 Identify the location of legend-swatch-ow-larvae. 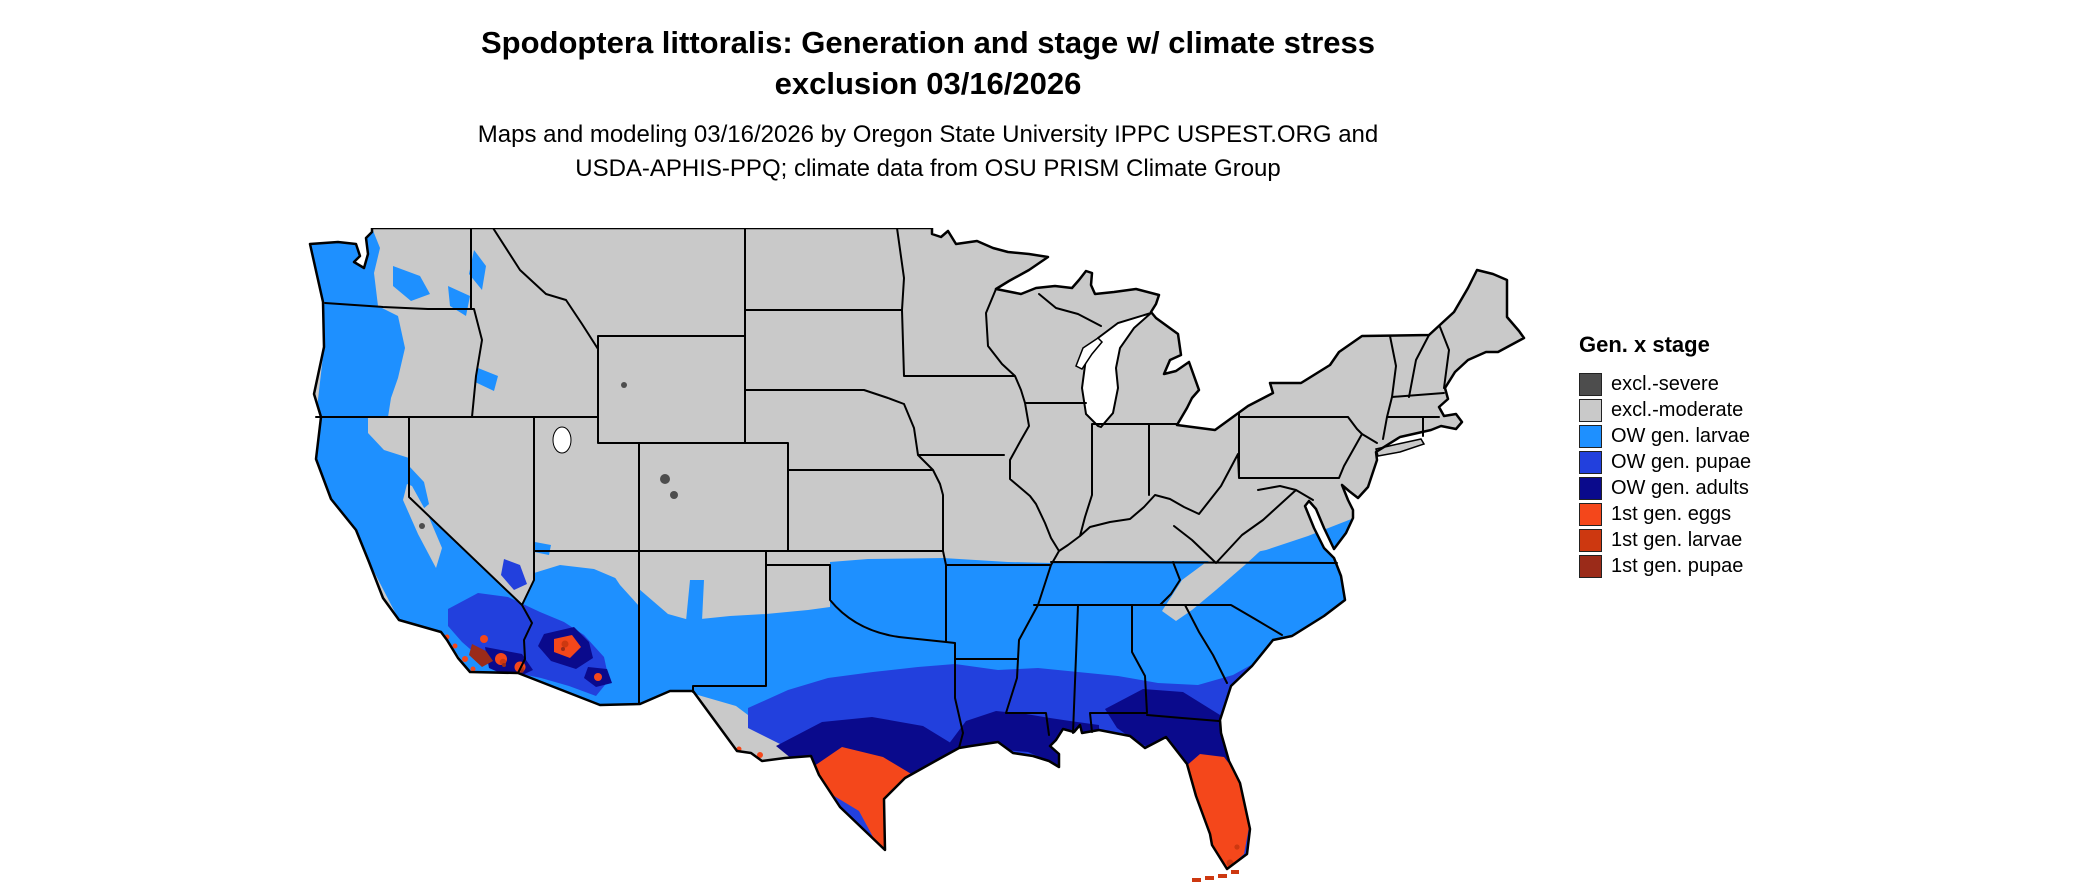
(1590, 436).